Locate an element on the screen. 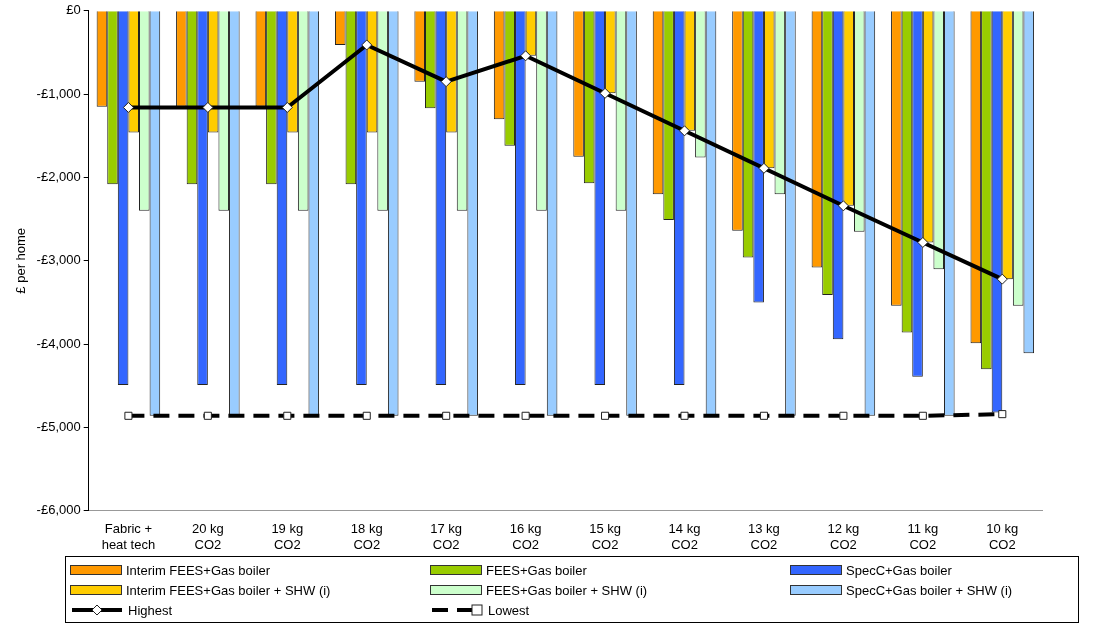 The height and width of the screenshot is (640, 1114). y-axis-title: £ per home is located at coordinates (21, 260).